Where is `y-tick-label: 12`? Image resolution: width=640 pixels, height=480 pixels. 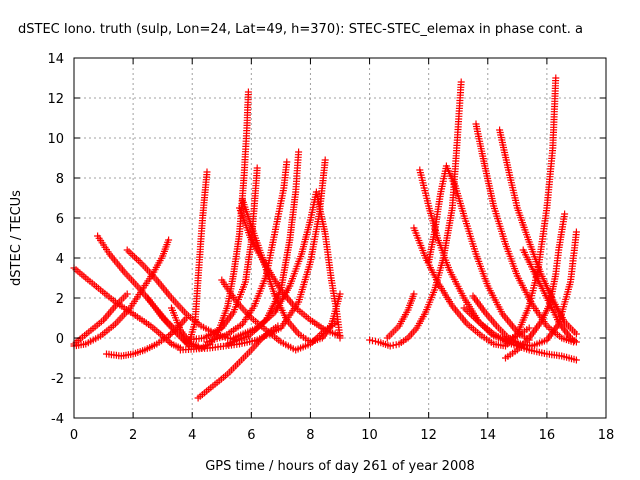 y-tick-label: 12 is located at coordinates (55, 99).